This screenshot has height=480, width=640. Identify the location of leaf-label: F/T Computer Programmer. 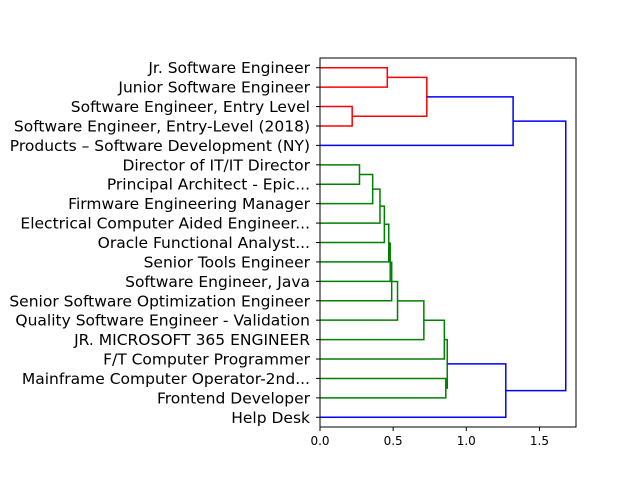
(207, 360).